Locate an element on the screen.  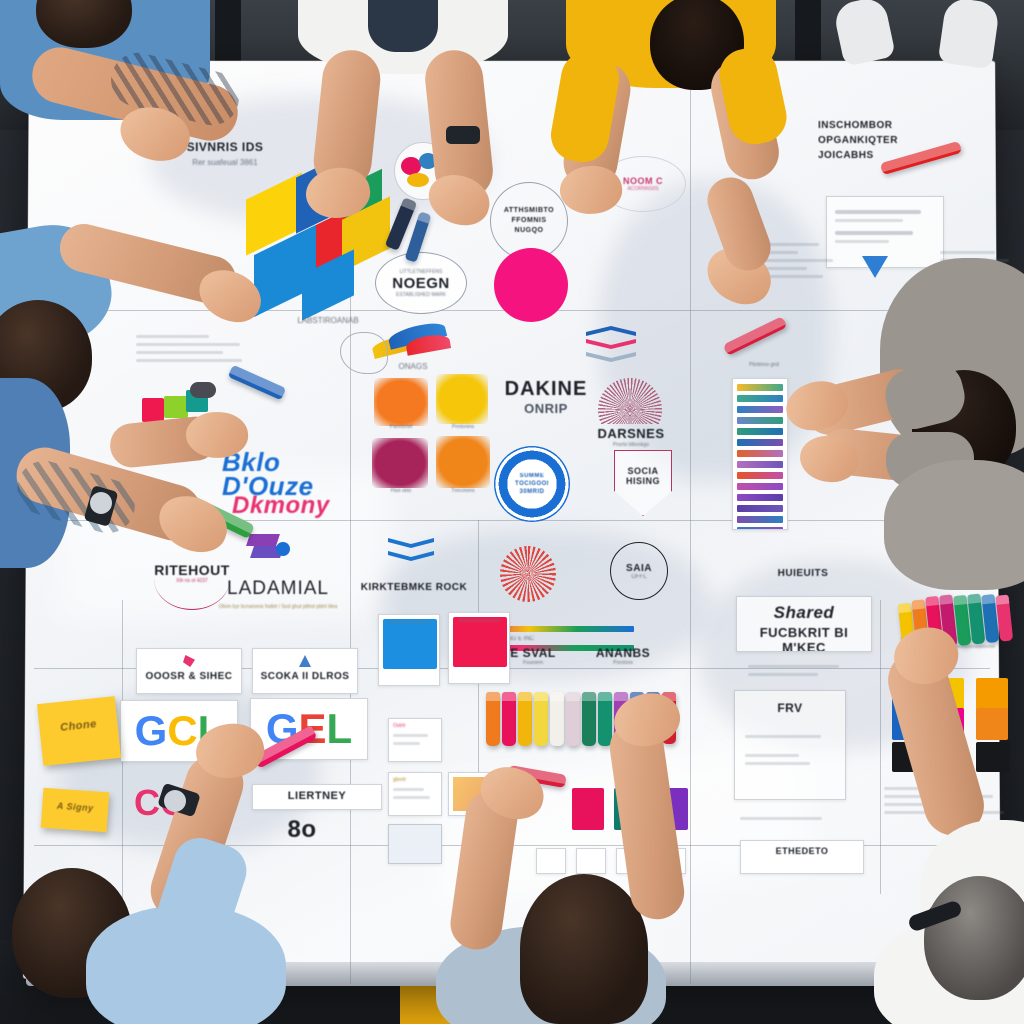
ladamal-logo-icon is located at coordinates (269, 551).